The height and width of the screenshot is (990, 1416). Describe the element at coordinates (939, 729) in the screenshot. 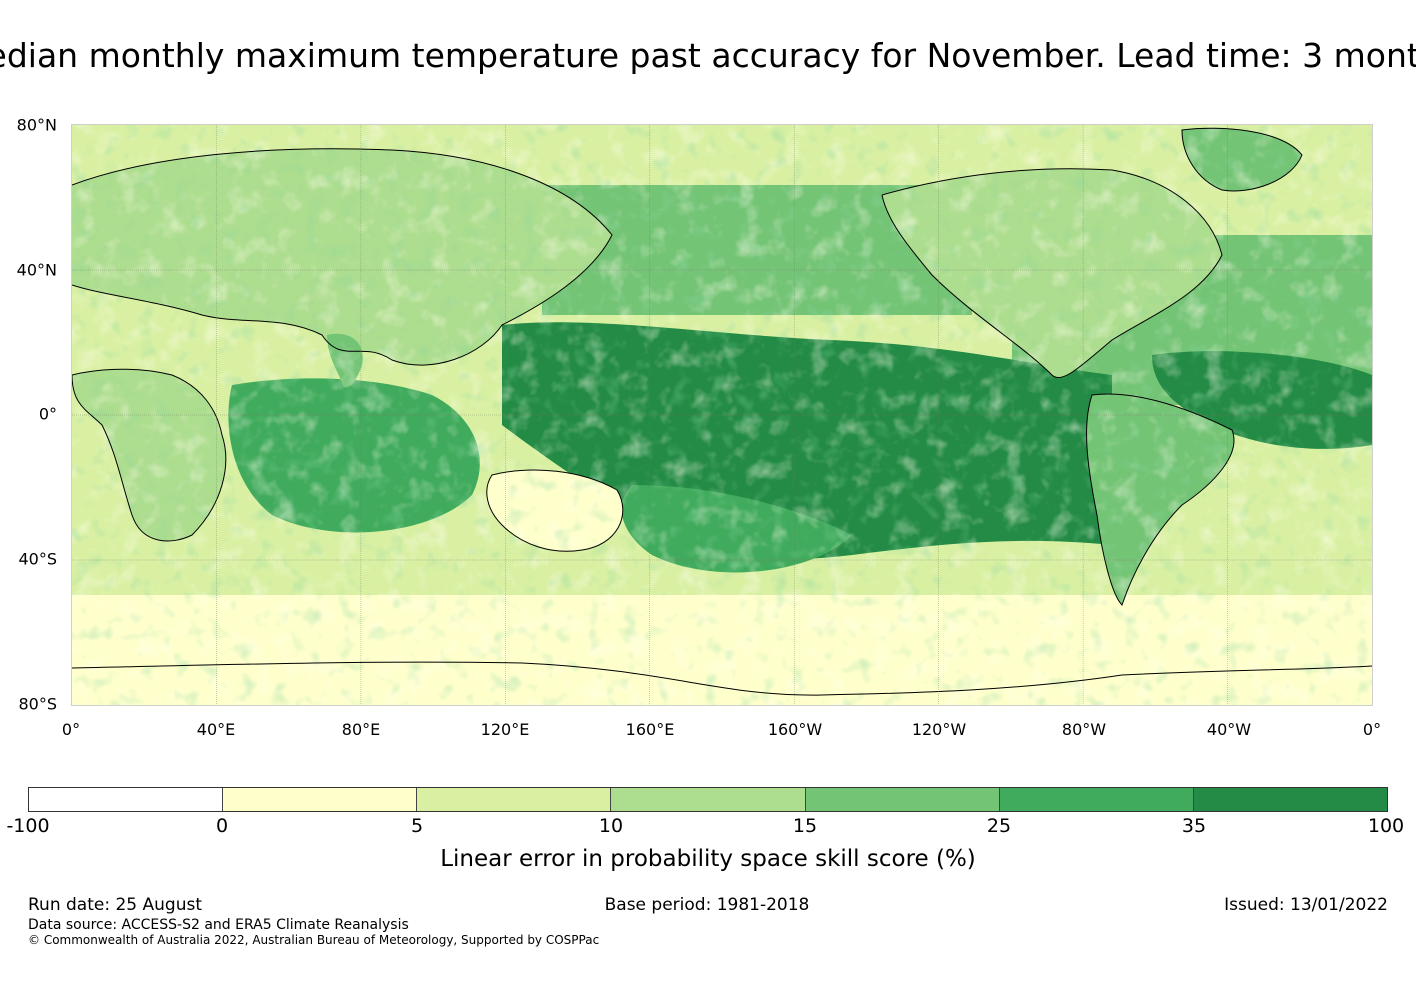

I see `lon-label-120w: 120°W` at that location.